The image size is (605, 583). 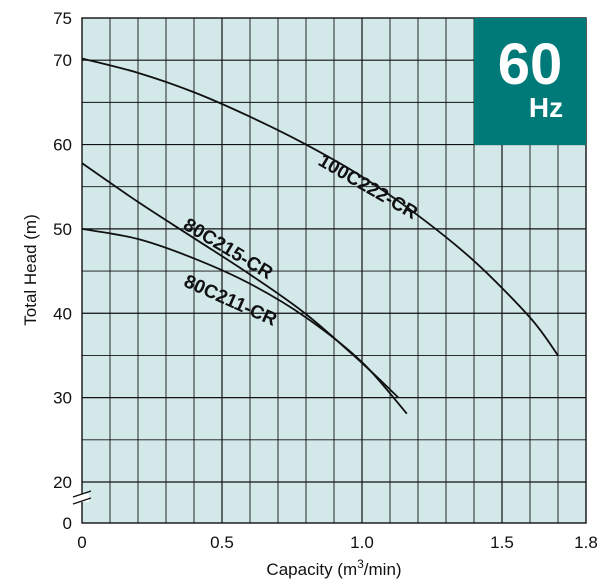 What do you see at coordinates (586, 542) in the screenshot?
I see `x-tick-label: 1.8` at bounding box center [586, 542].